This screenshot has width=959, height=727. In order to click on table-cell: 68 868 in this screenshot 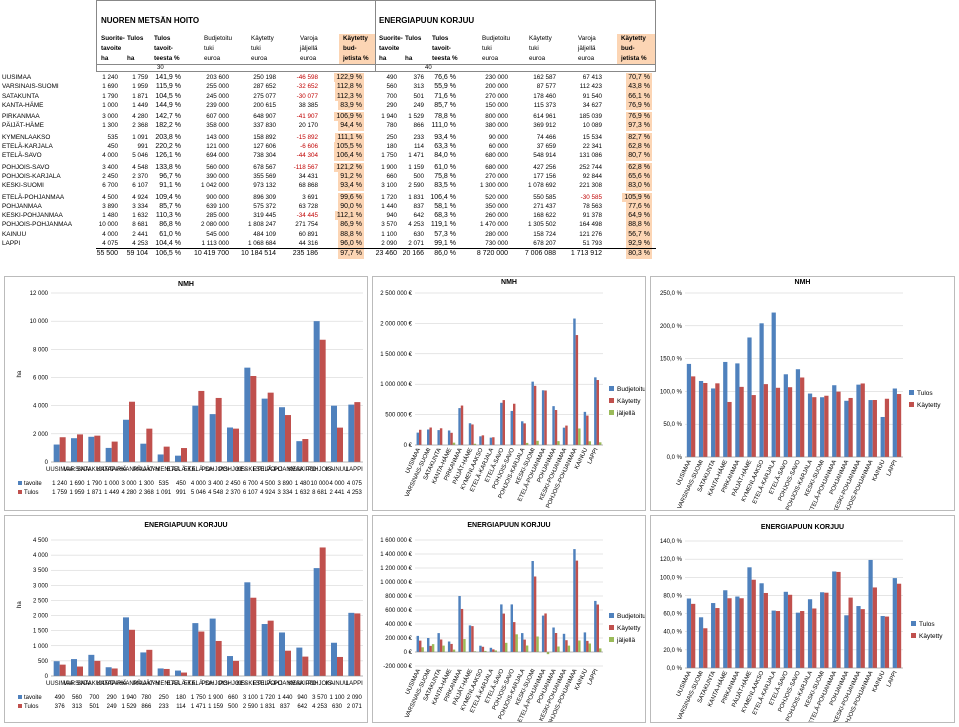, I will do `click(308, 185)`.